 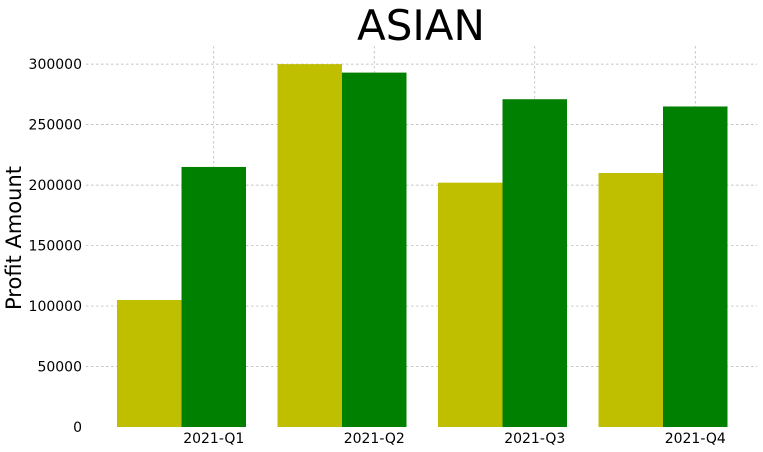 I want to click on y-tick-label: 150000, so click(x=55, y=247).